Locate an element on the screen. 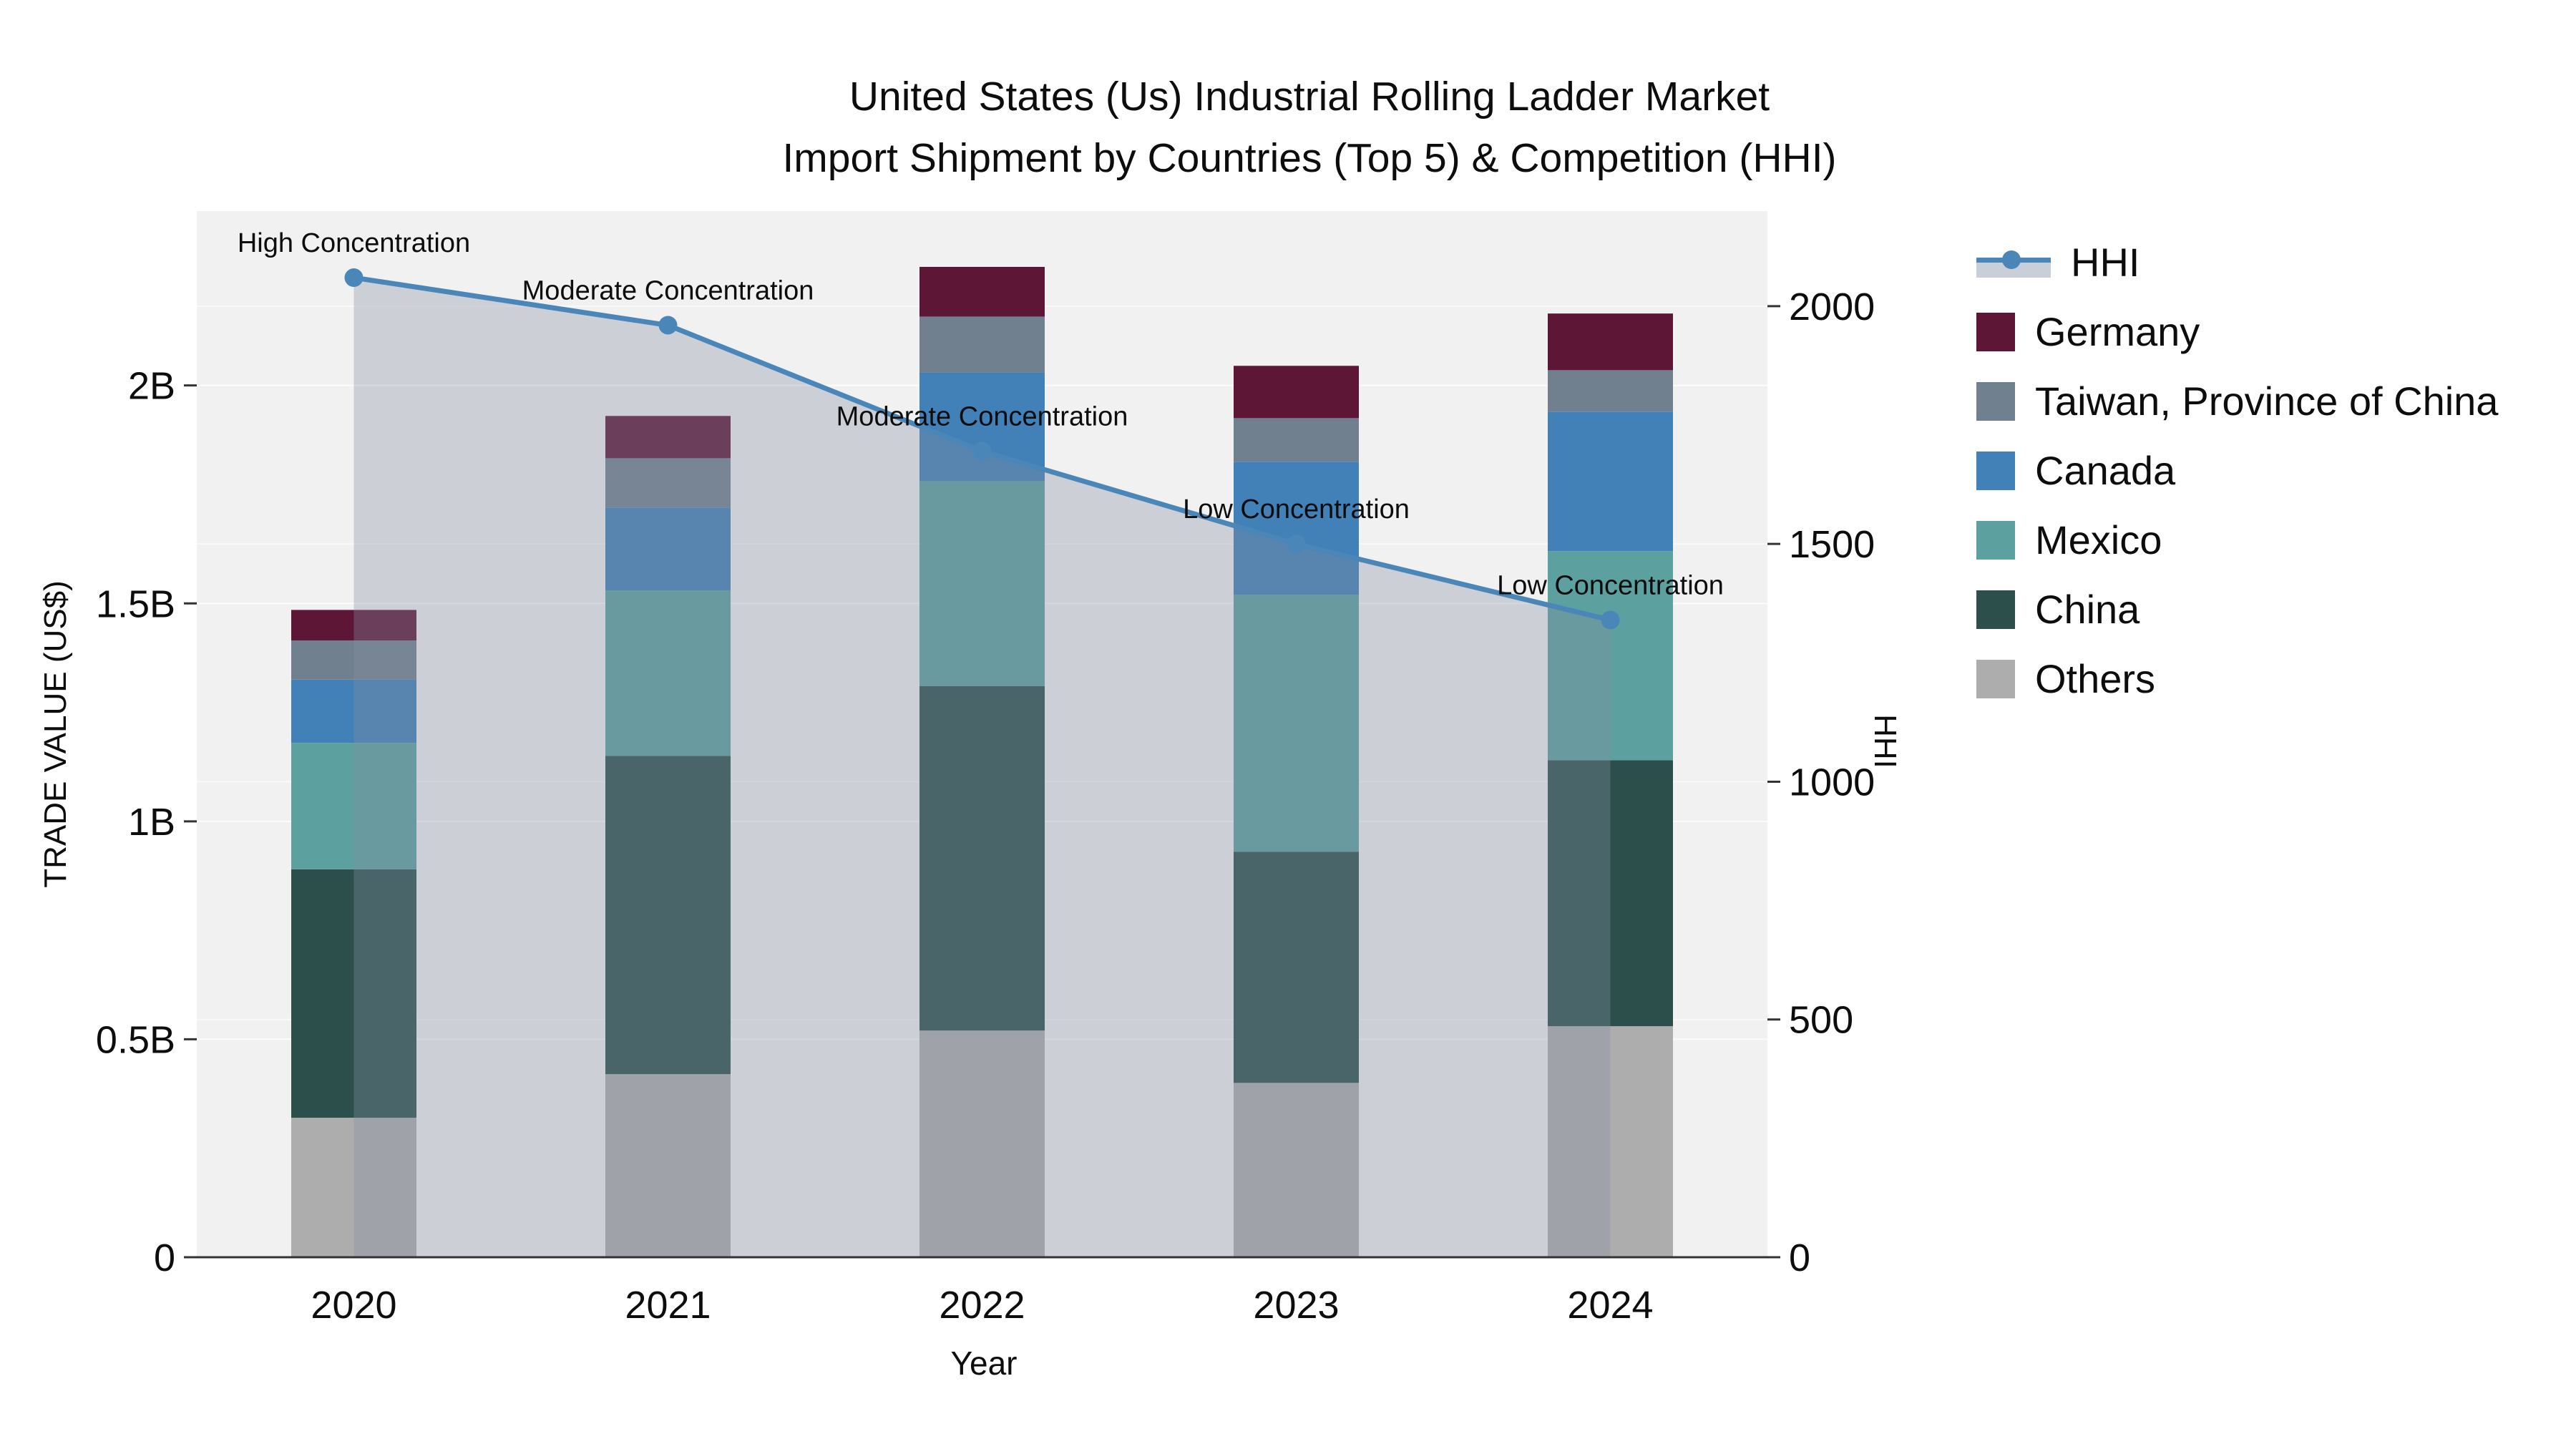  annotation-2021: Moderate Concentration is located at coordinates (668, 290).